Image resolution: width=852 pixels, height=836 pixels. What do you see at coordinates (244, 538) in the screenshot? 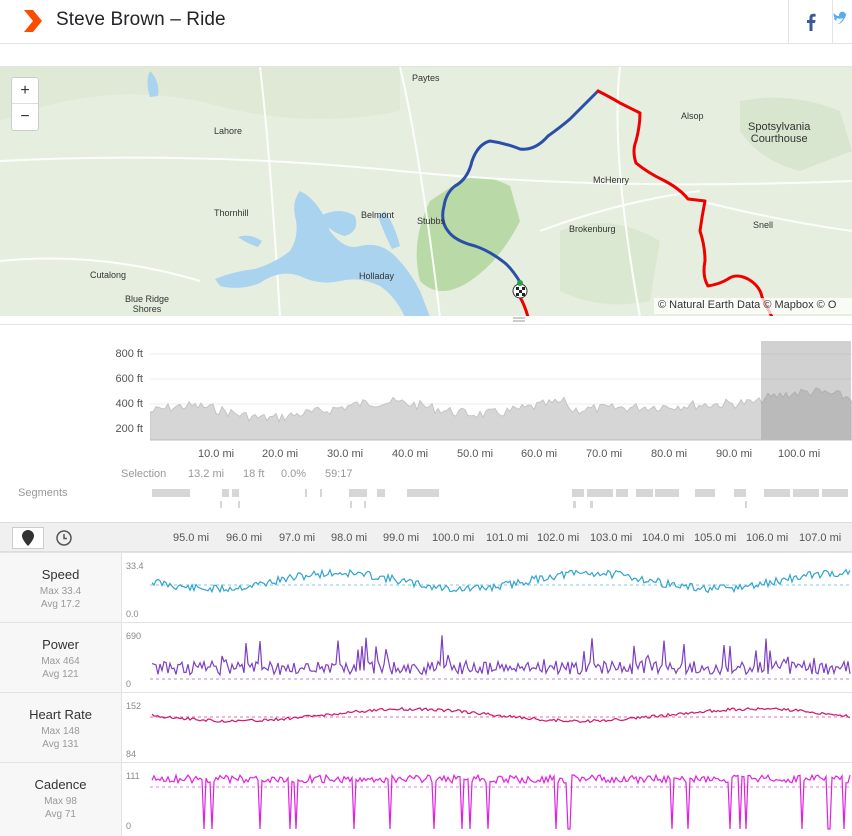
I see `analysis-x-label: 96.0 mi` at bounding box center [244, 538].